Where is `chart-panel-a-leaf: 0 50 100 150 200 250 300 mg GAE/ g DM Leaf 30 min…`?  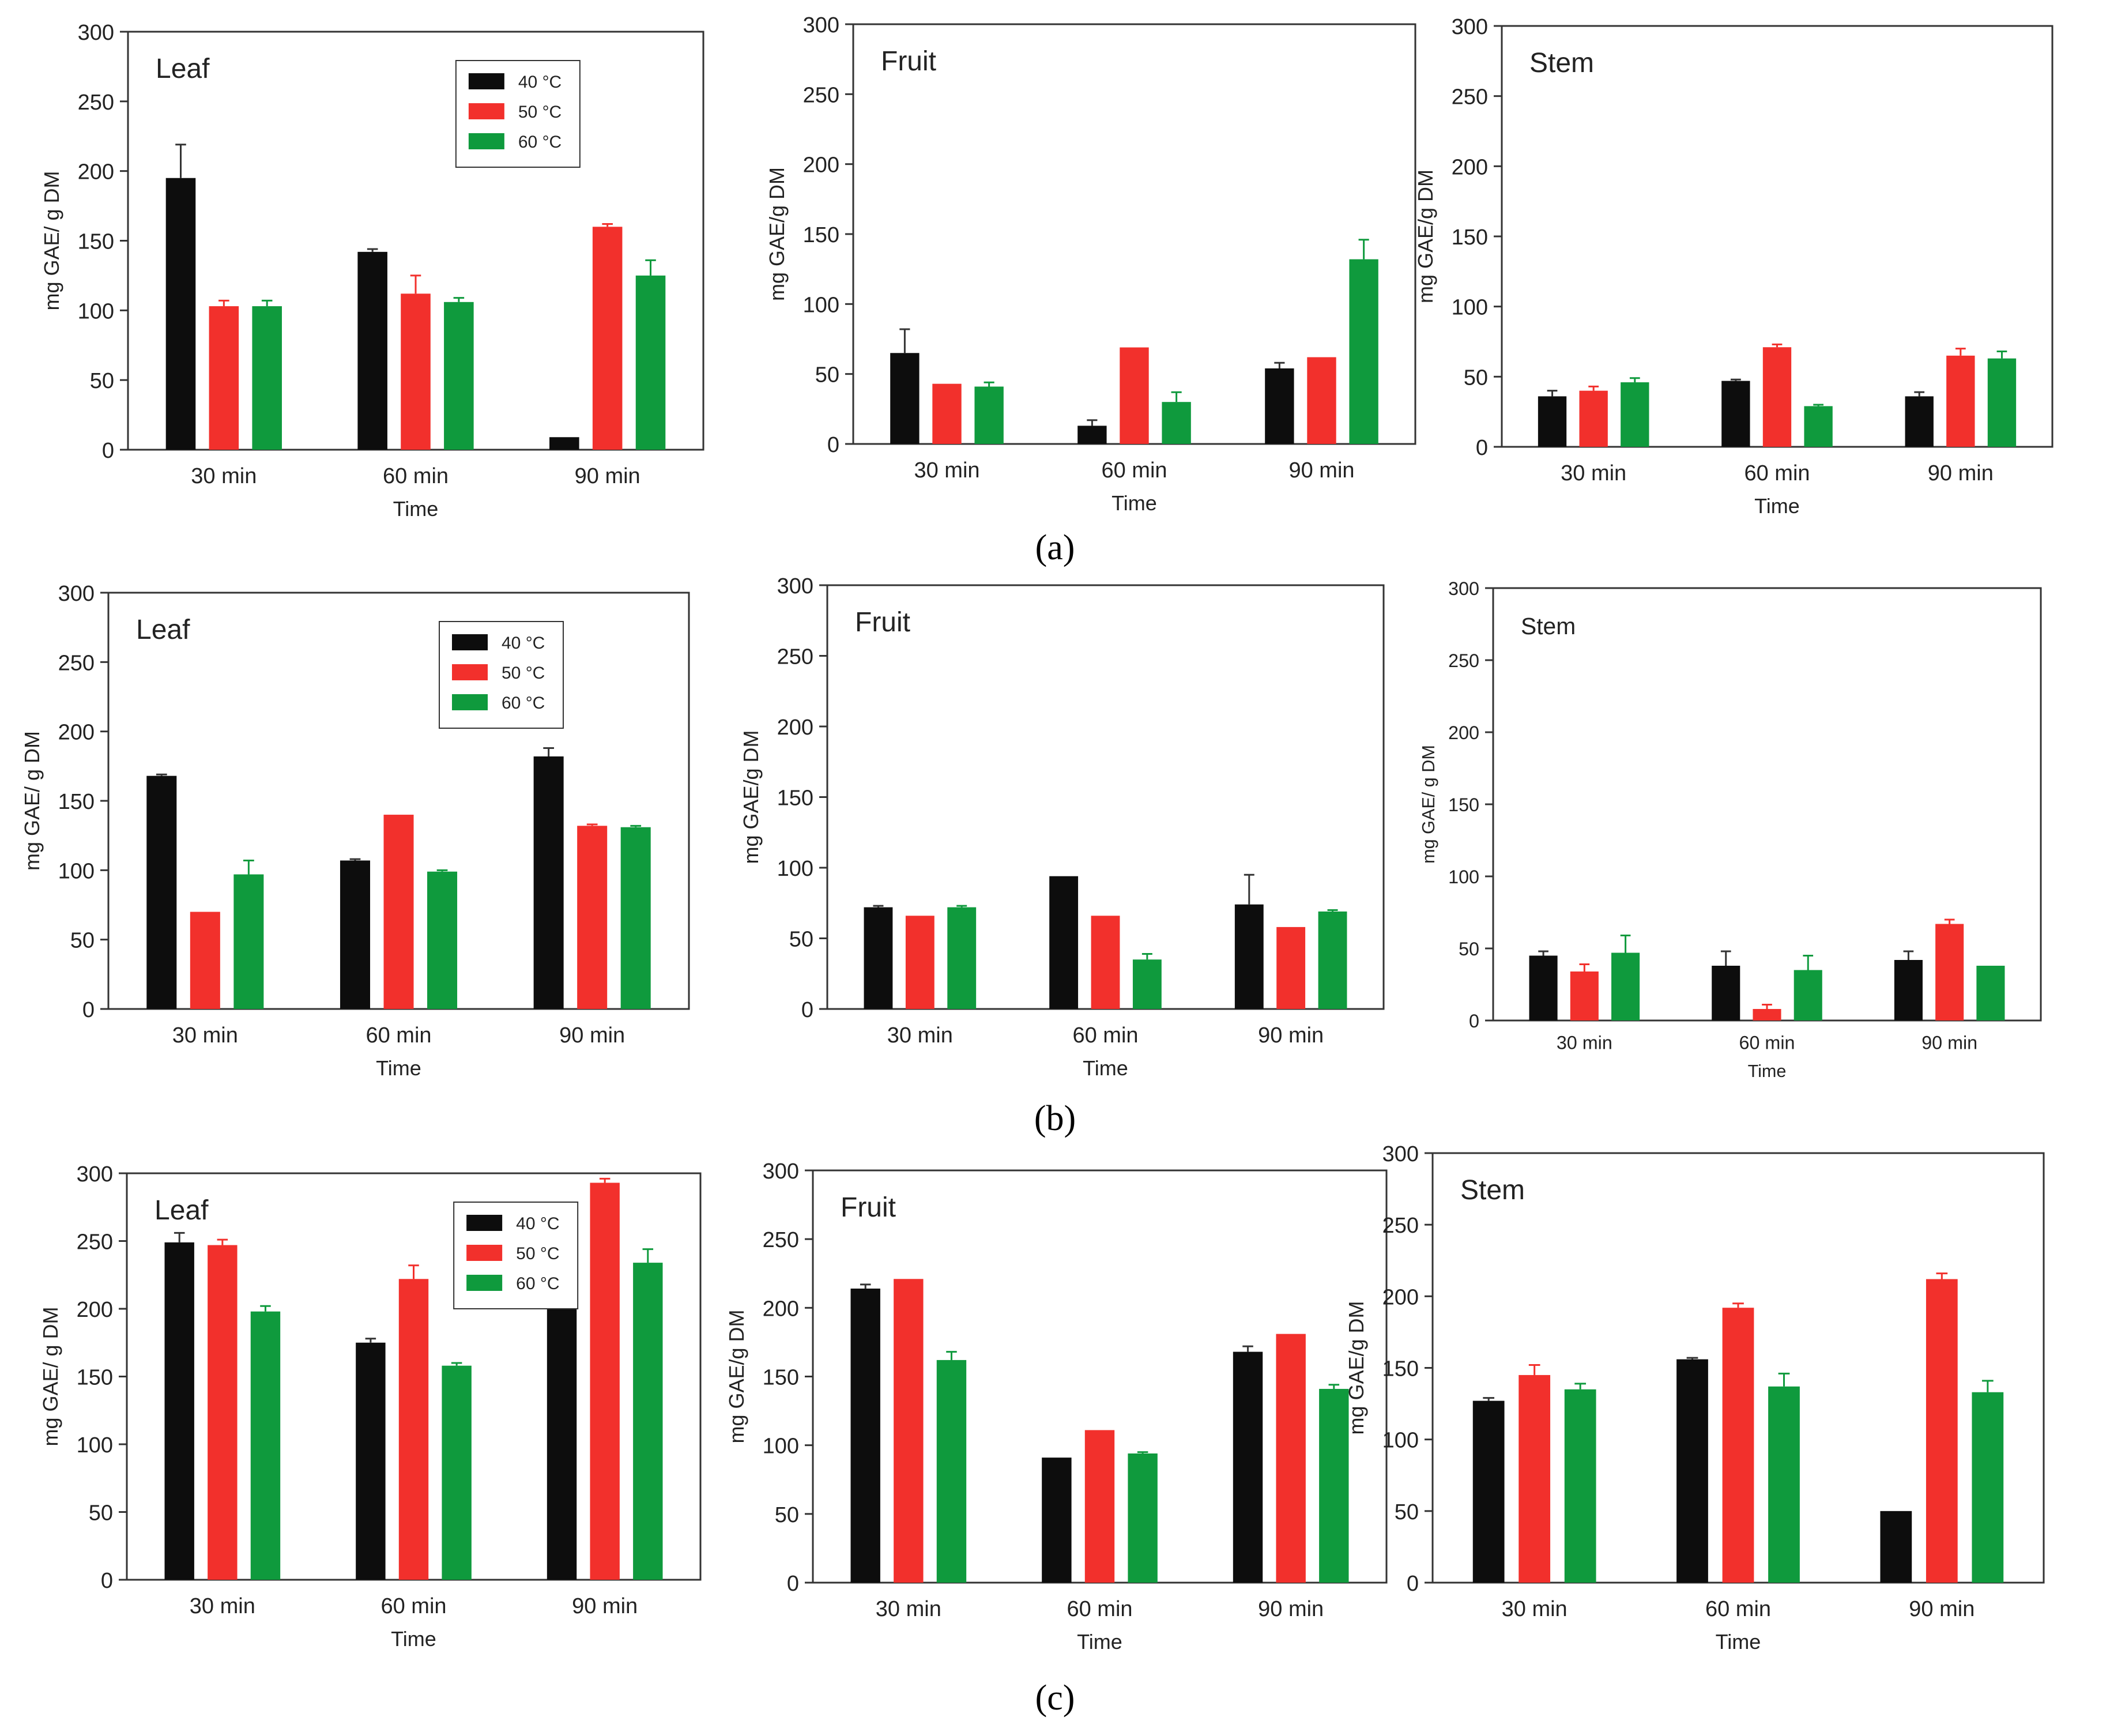
chart-panel-a-leaf: 0 50 100 150 200 250 300 mg GAE/ g DM Leaf 30 min… is located at coordinates (372, 271).